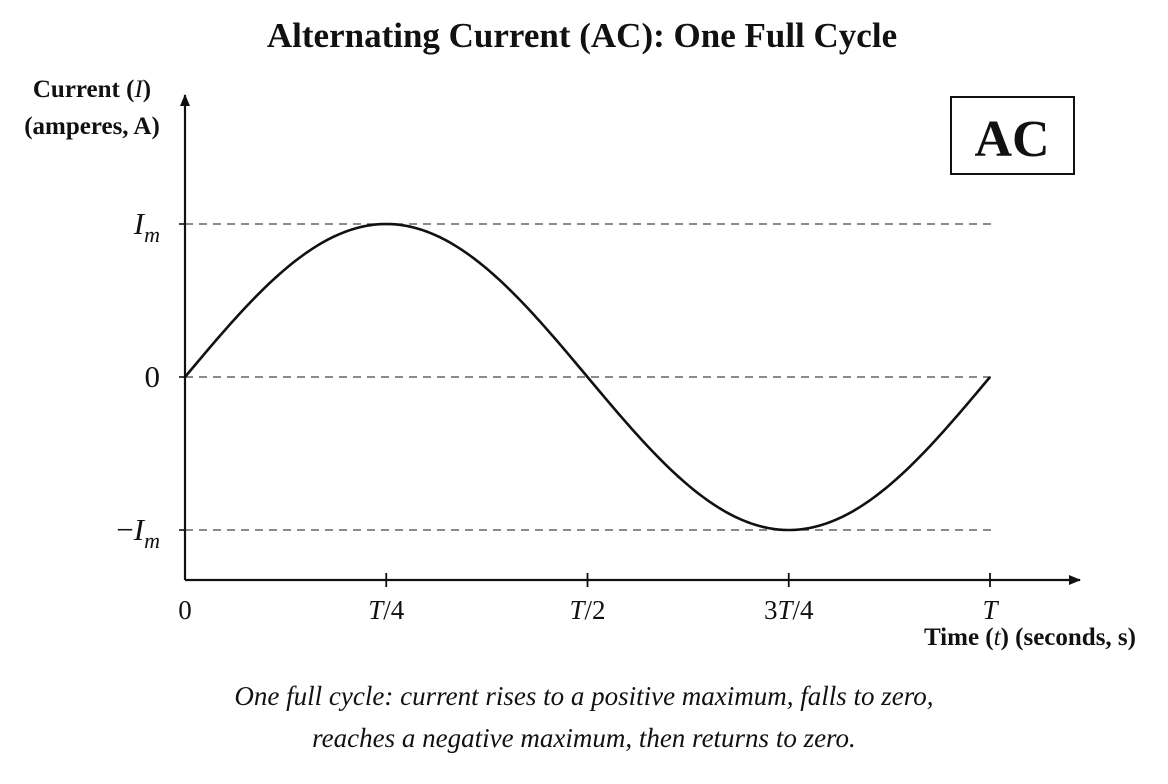  Describe the element at coordinates (587, 610) in the screenshot. I see `x-tick-label: T/2` at that location.